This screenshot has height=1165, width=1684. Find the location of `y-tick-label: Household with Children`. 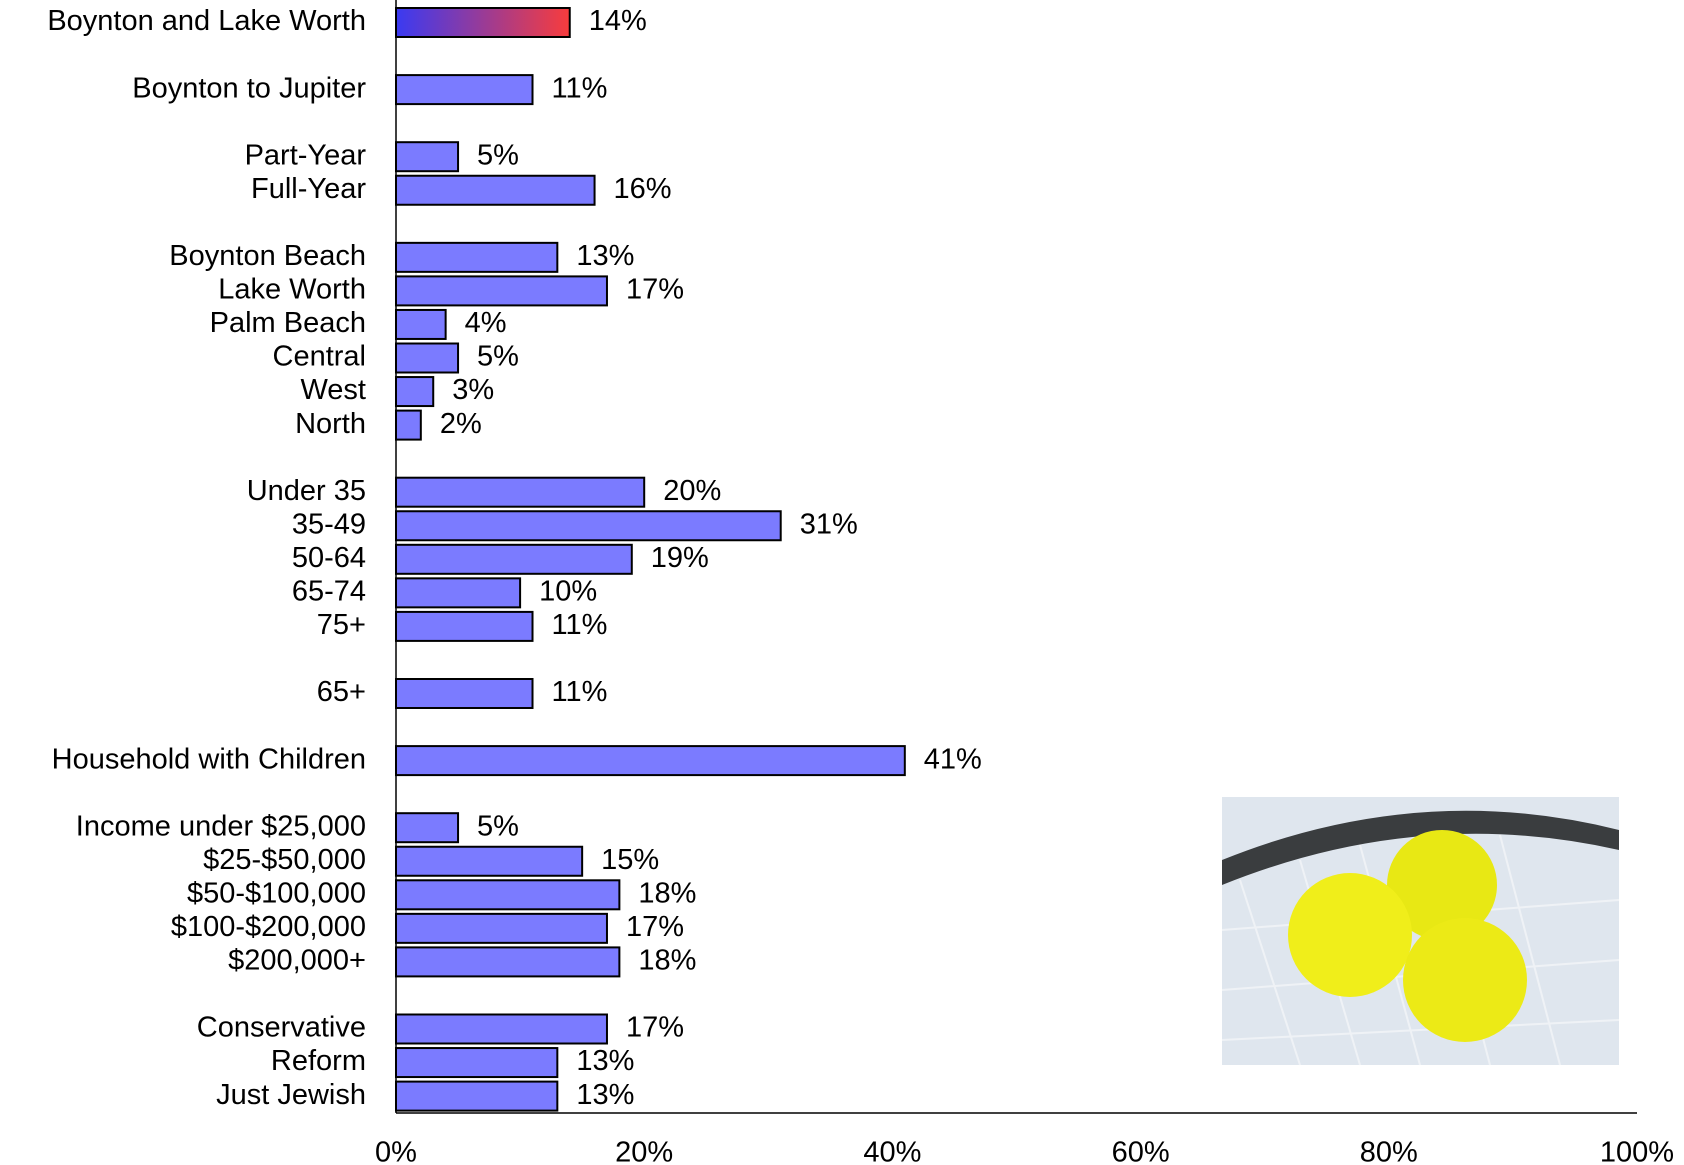

y-tick-label: Household with Children is located at coordinates (209, 759).